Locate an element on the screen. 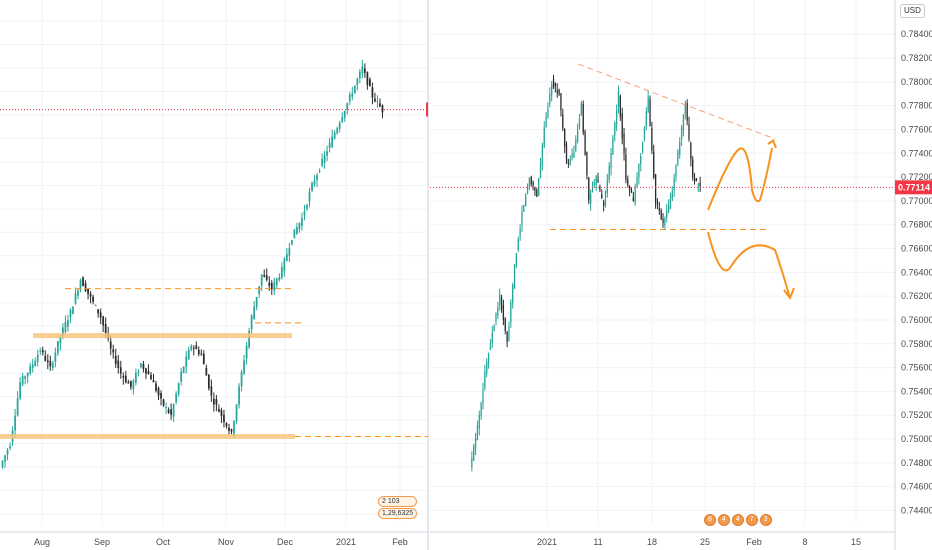 This screenshot has width=932, height=550. left-time-label-0: Aug is located at coordinates (42, 542).